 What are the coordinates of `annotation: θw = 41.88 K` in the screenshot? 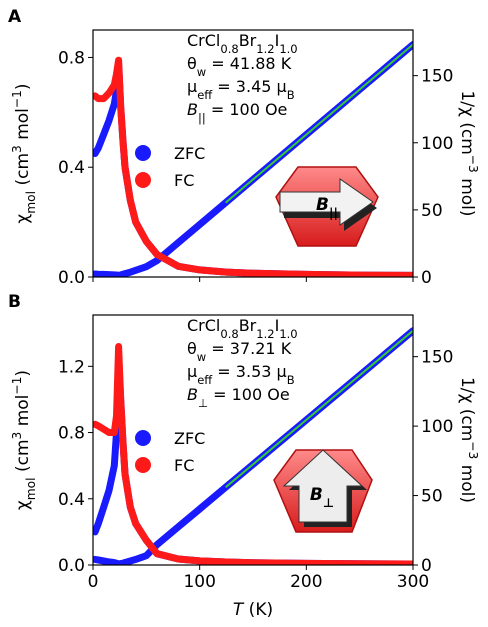 It's located at (239, 66).